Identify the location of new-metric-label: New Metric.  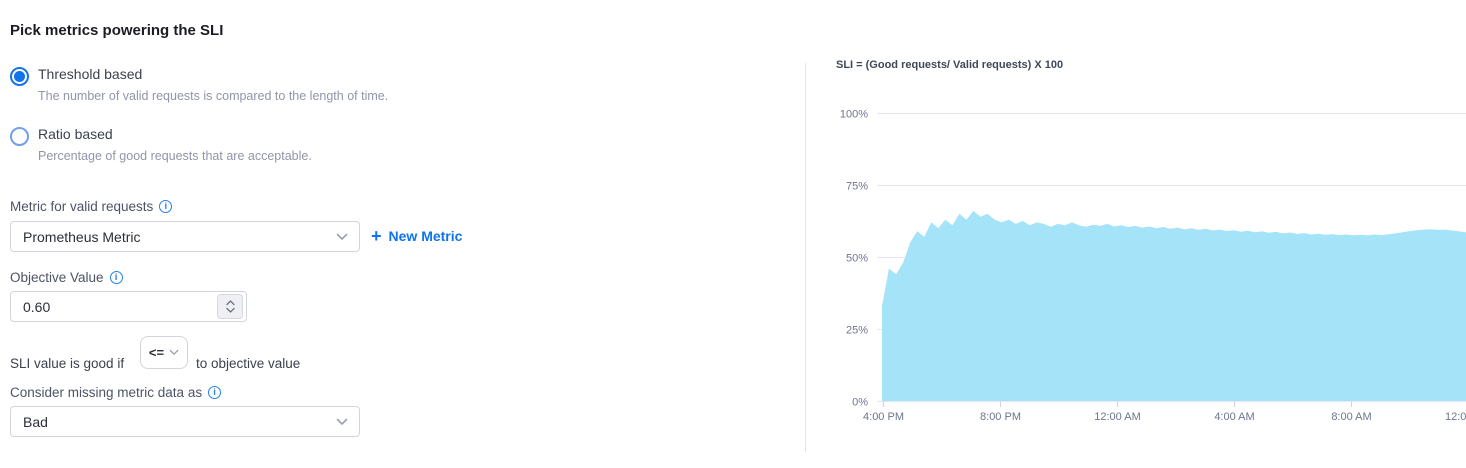
(425, 236).